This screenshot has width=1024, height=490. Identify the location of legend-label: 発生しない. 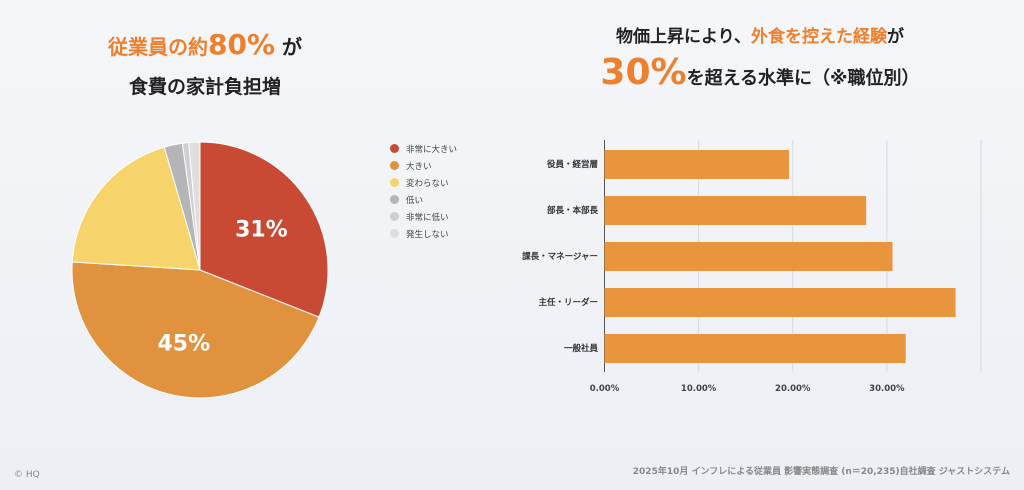
(427, 234).